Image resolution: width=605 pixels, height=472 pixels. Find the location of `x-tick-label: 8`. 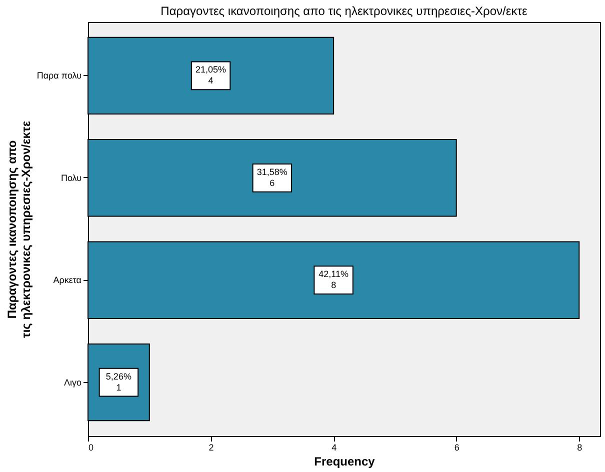

x-tick-label: 8 is located at coordinates (579, 447).